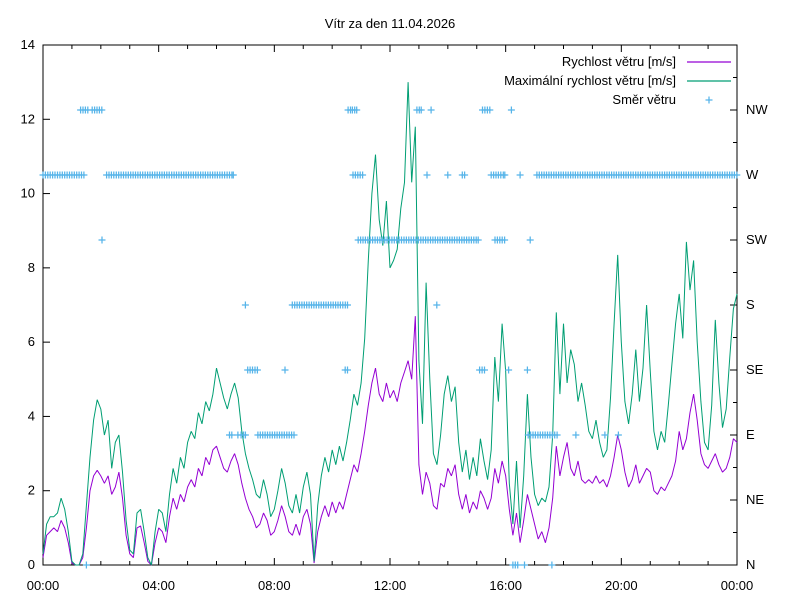 This screenshot has width=800, height=600. Describe the element at coordinates (755, 499) in the screenshot. I see `direction-label: NE` at that location.